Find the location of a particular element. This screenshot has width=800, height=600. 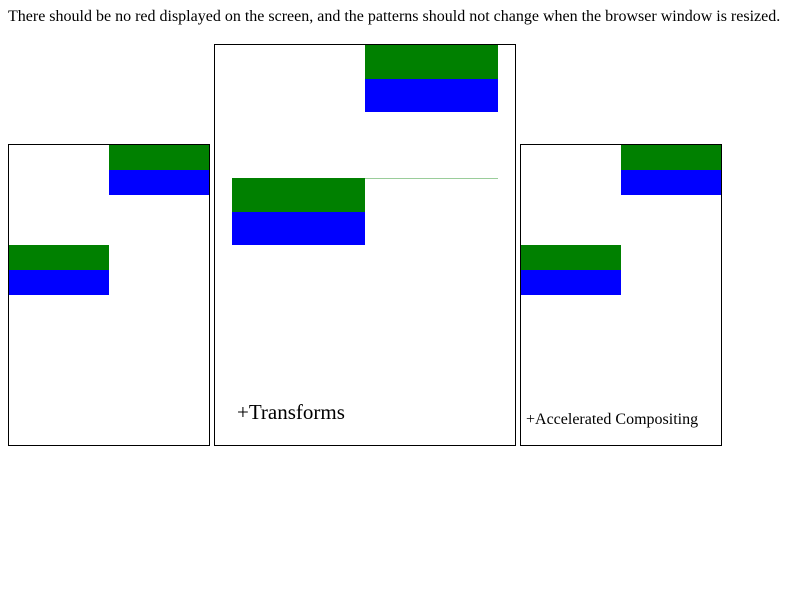

panel-accelerated-compositing: +Accelerated Compositing is located at coordinates (621, 295).